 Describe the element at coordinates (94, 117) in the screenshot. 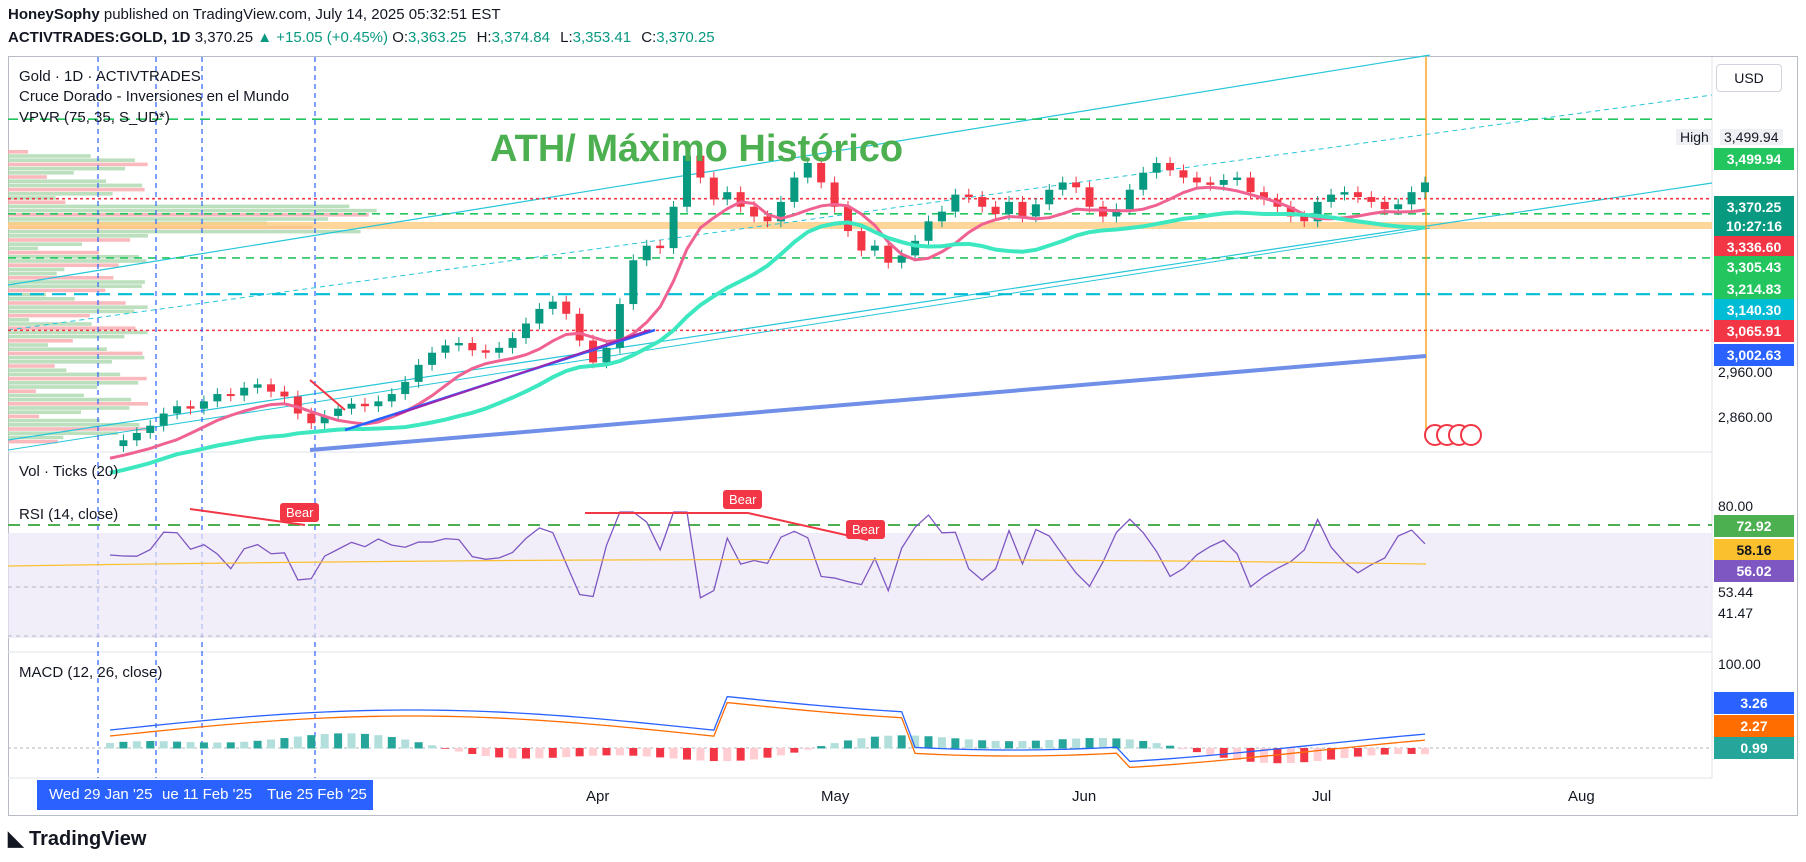

I see `legend-indicator-vpvr: VPVR (75, 35, S_UD*)` at that location.